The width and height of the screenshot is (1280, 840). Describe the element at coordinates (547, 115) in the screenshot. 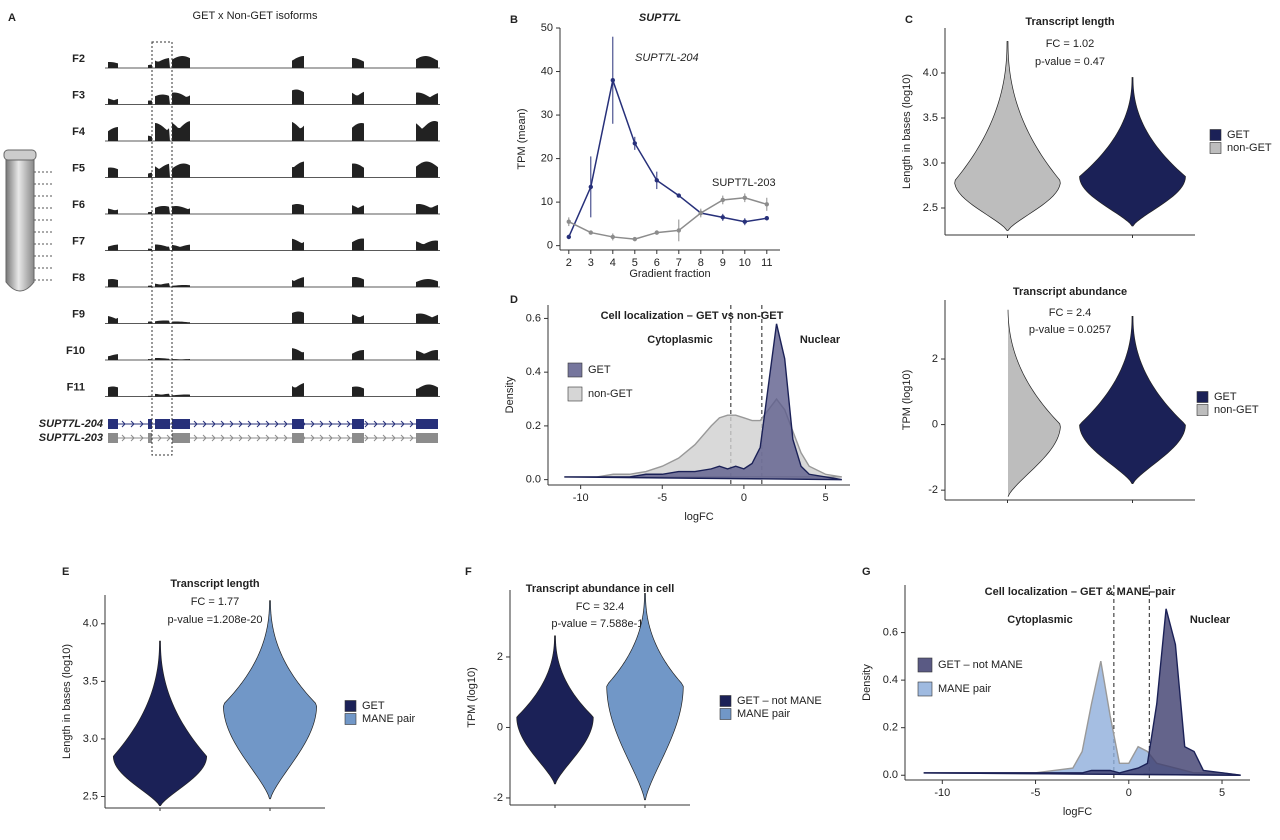

I see `y-tick-label: 30` at that location.